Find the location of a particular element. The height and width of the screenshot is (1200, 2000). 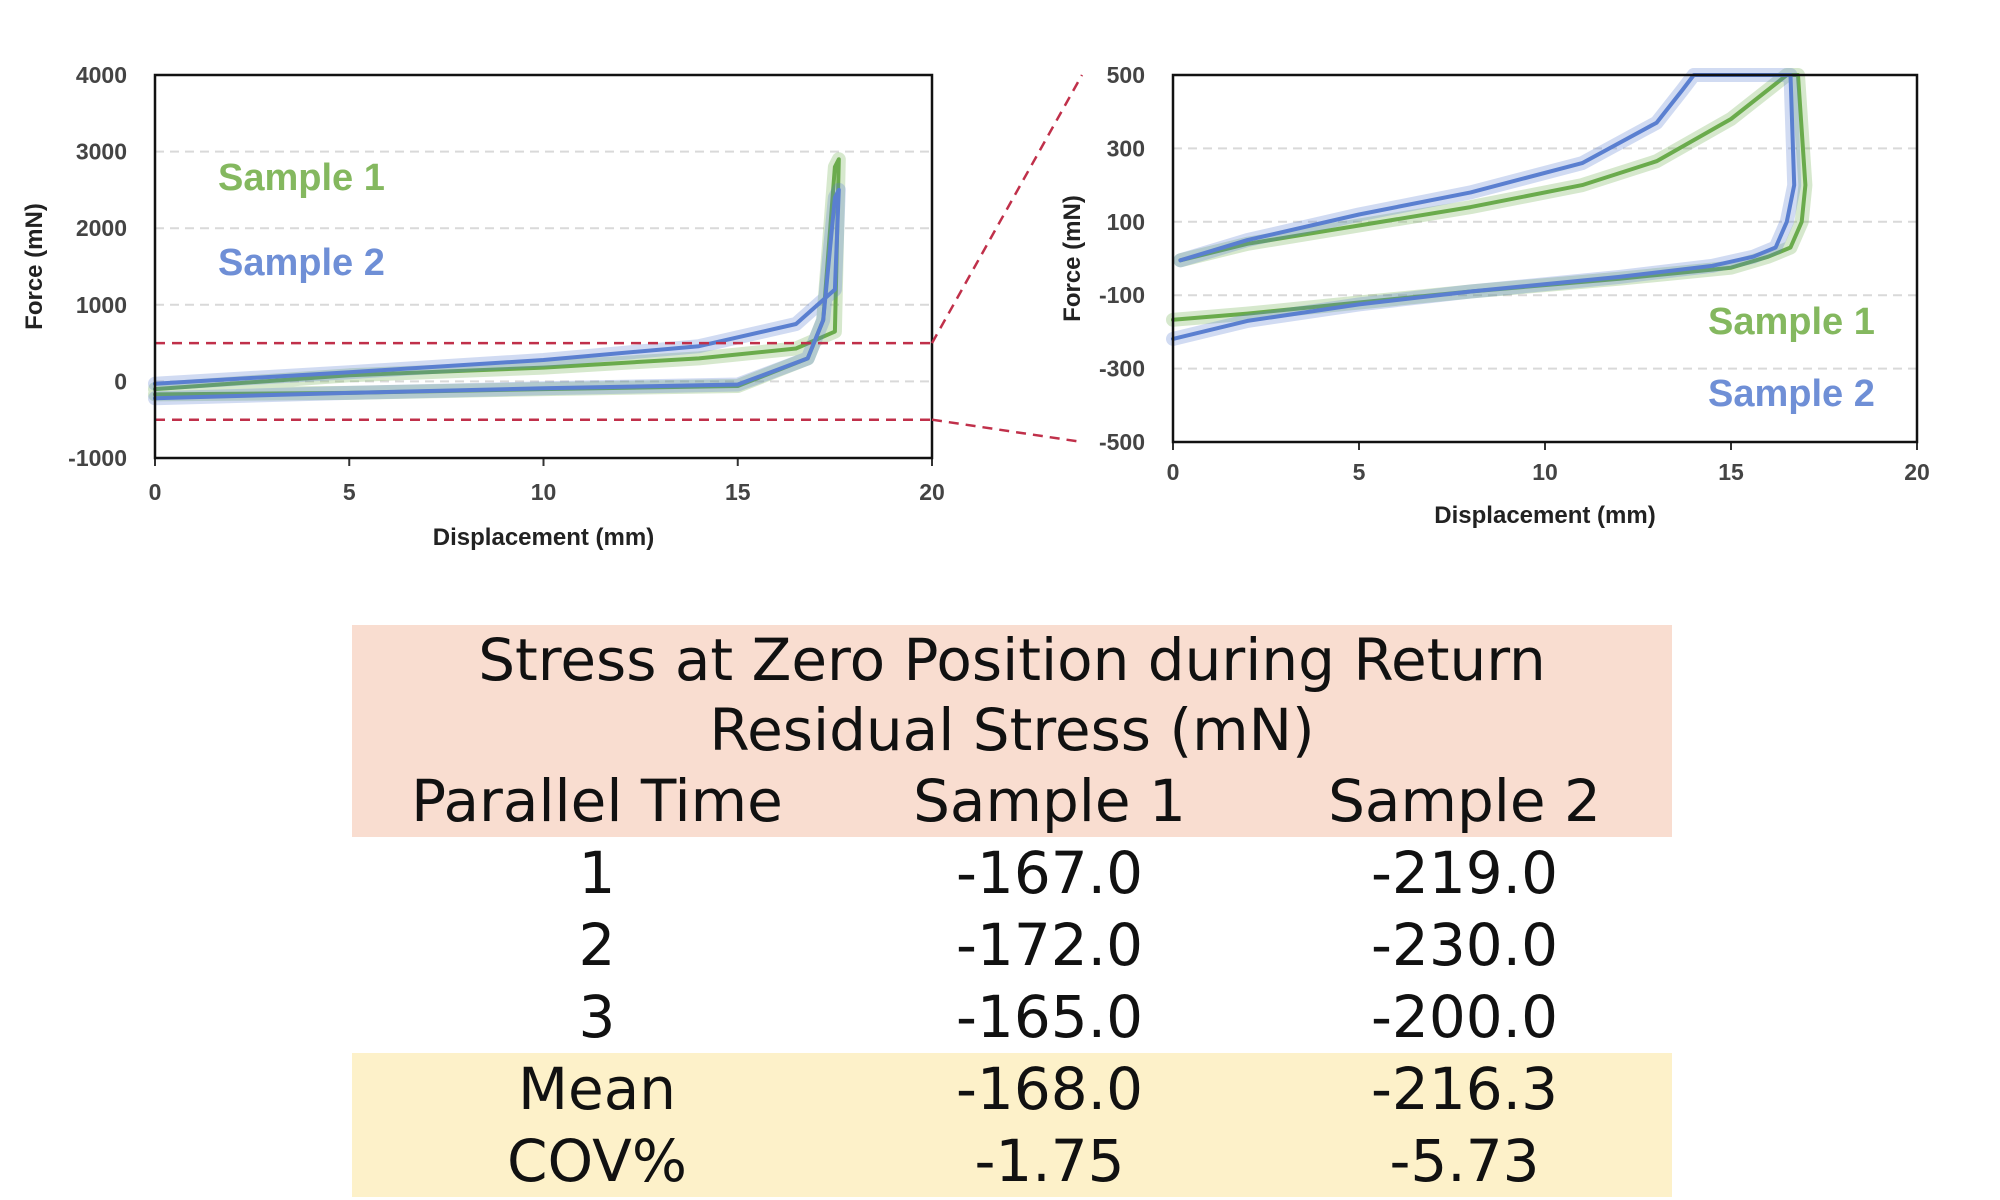

chart2-series-2-line is located at coordinates (1484, 207).